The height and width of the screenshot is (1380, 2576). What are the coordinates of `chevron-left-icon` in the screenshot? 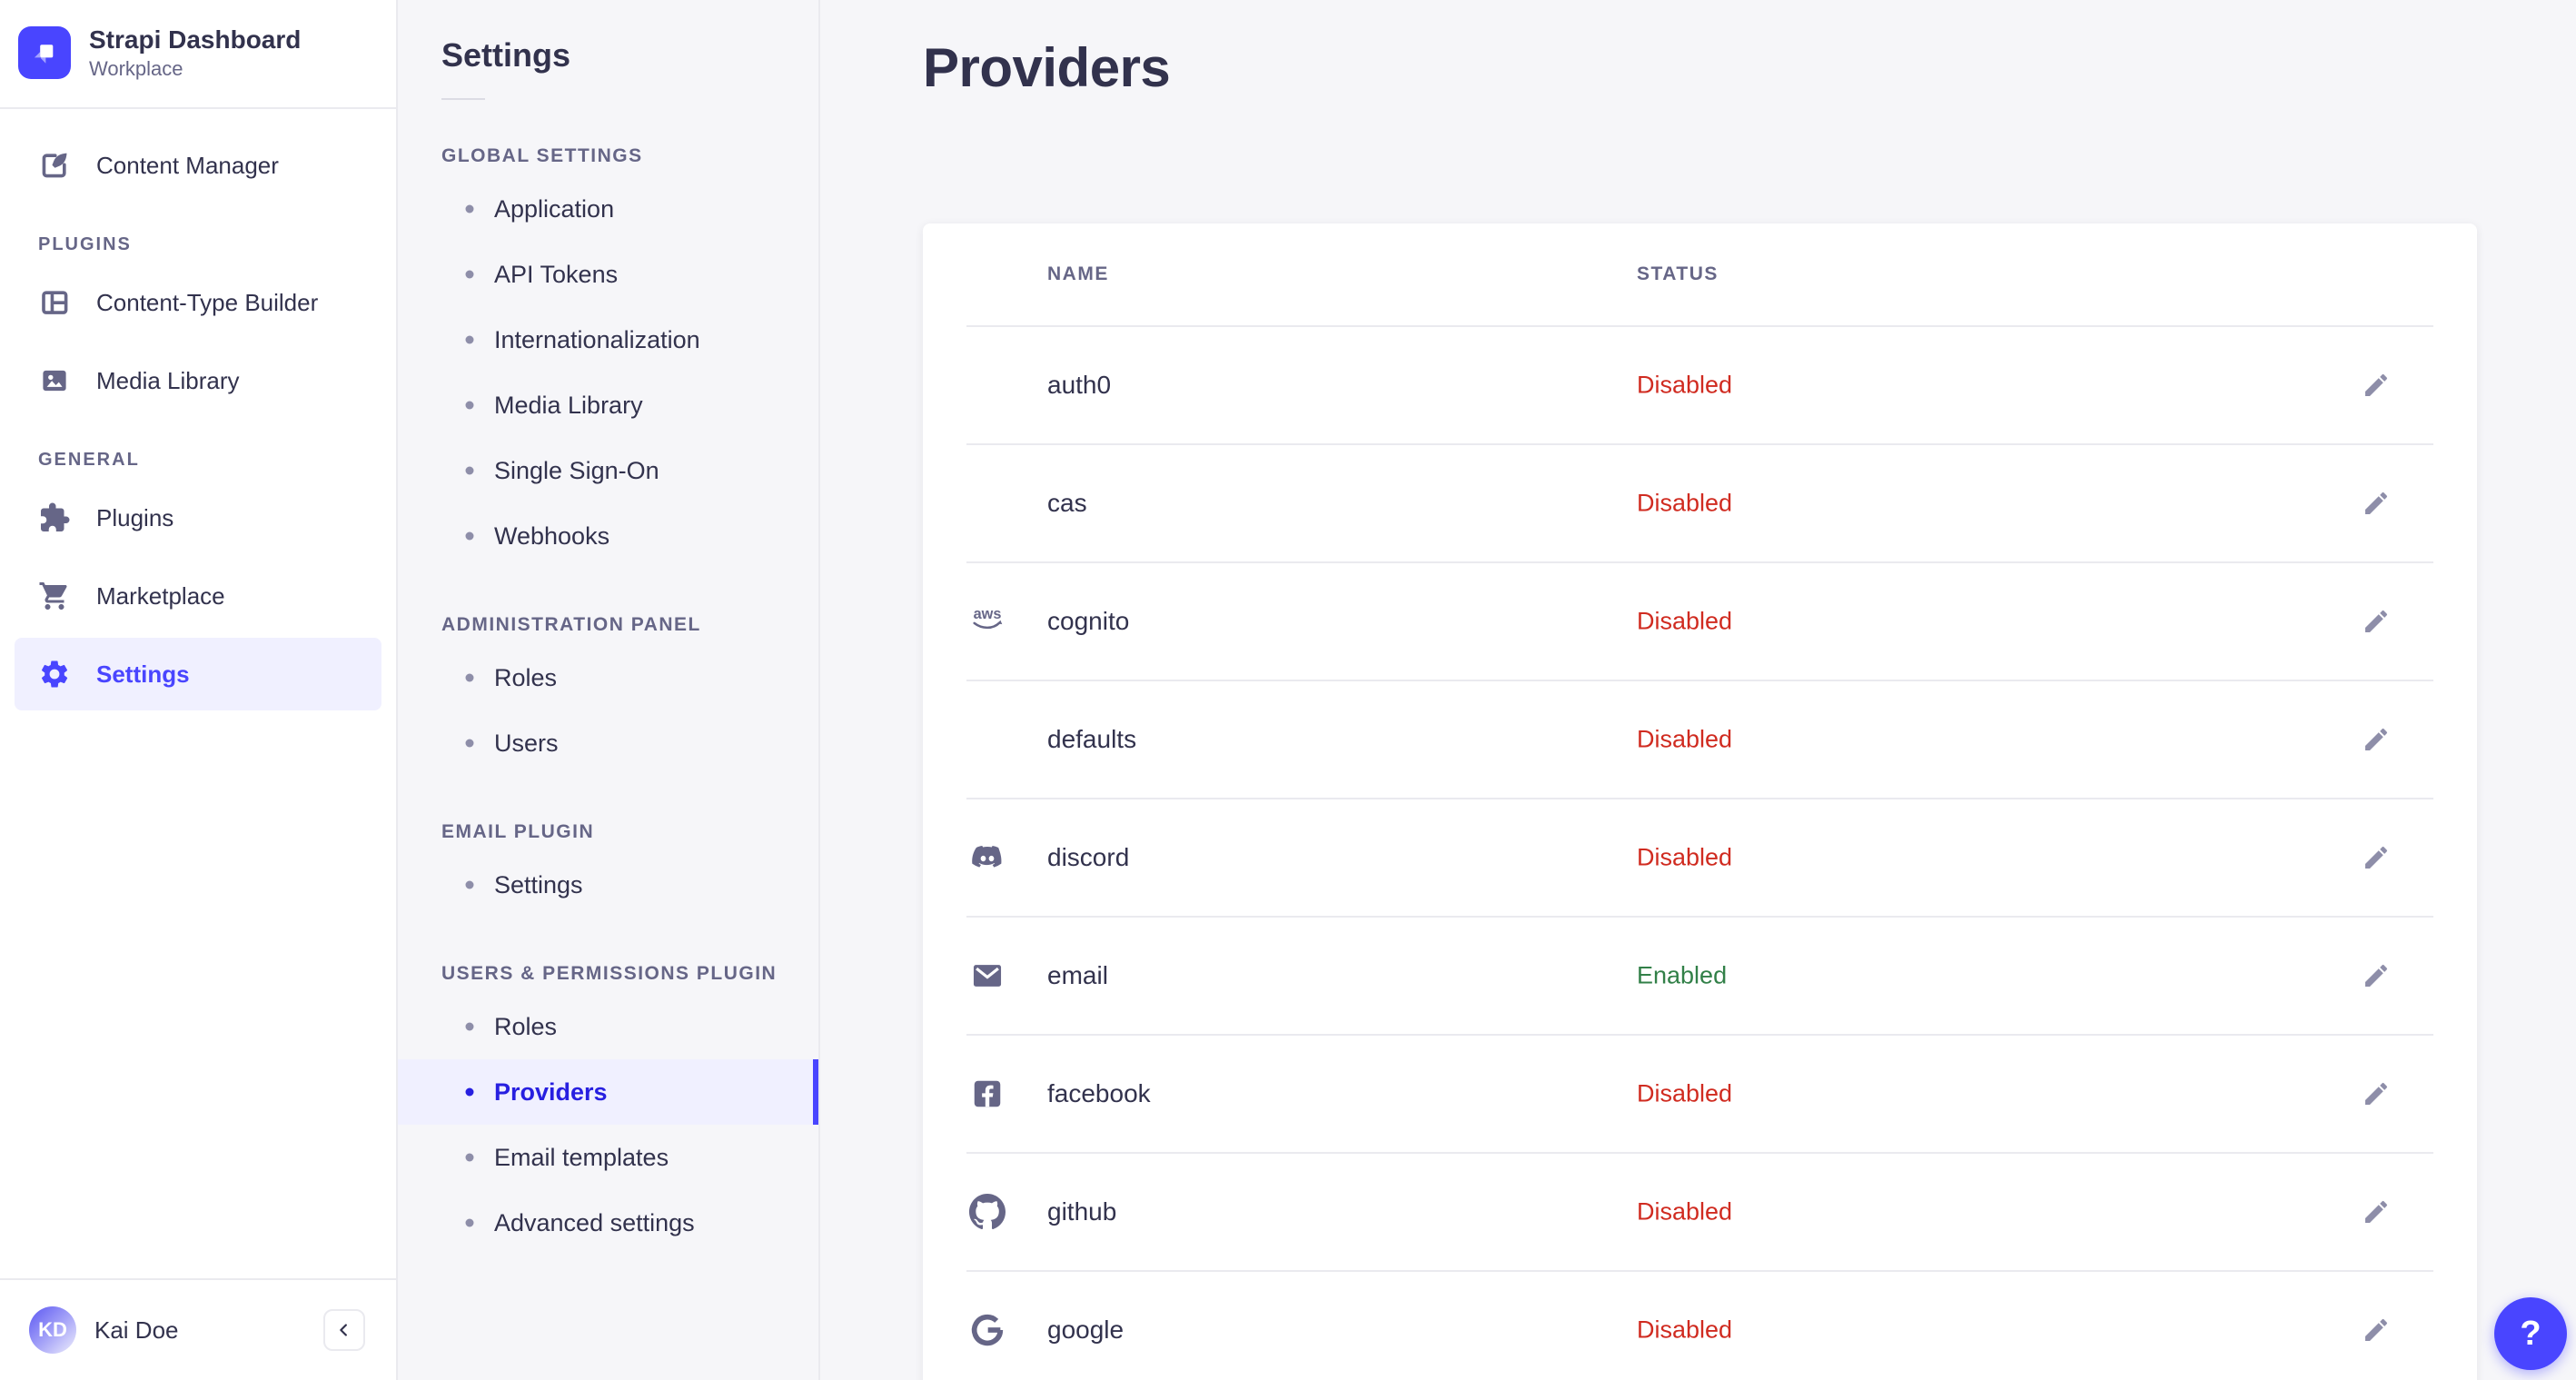 It's located at (344, 1330).